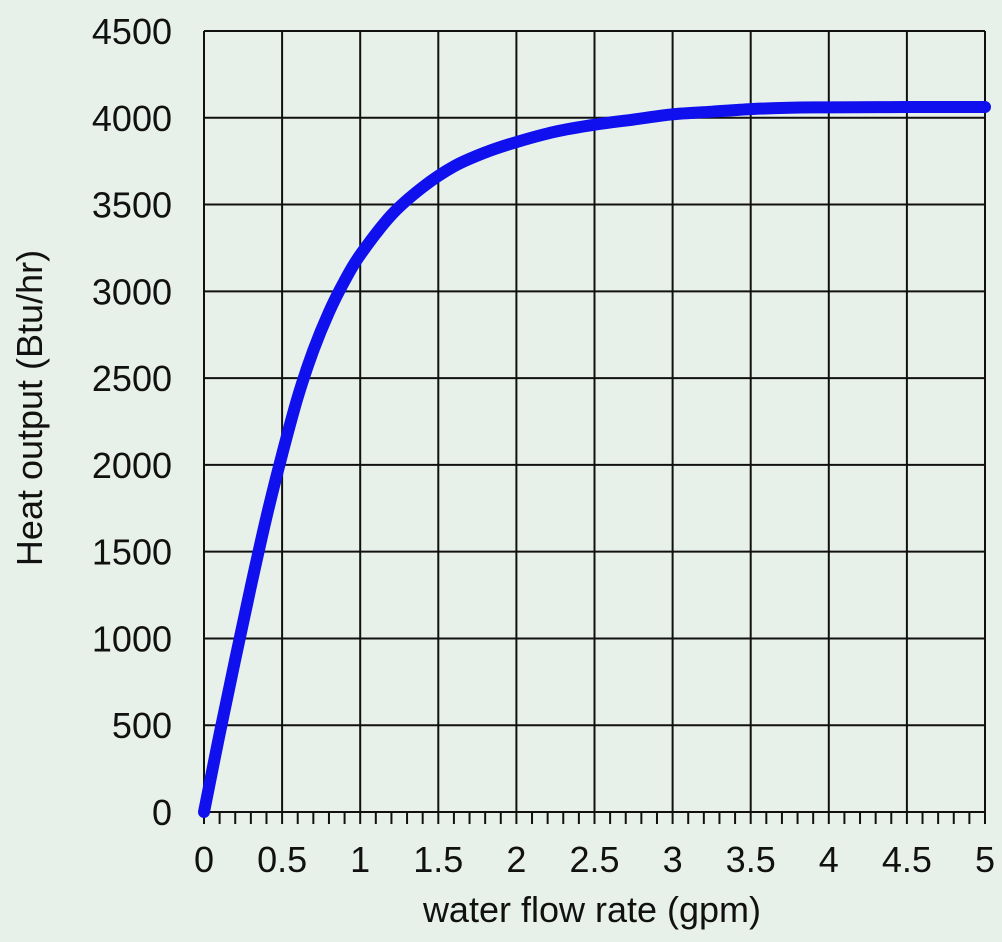 This screenshot has height=942, width=1002. I want to click on x-tick-label: 5, so click(985, 859).